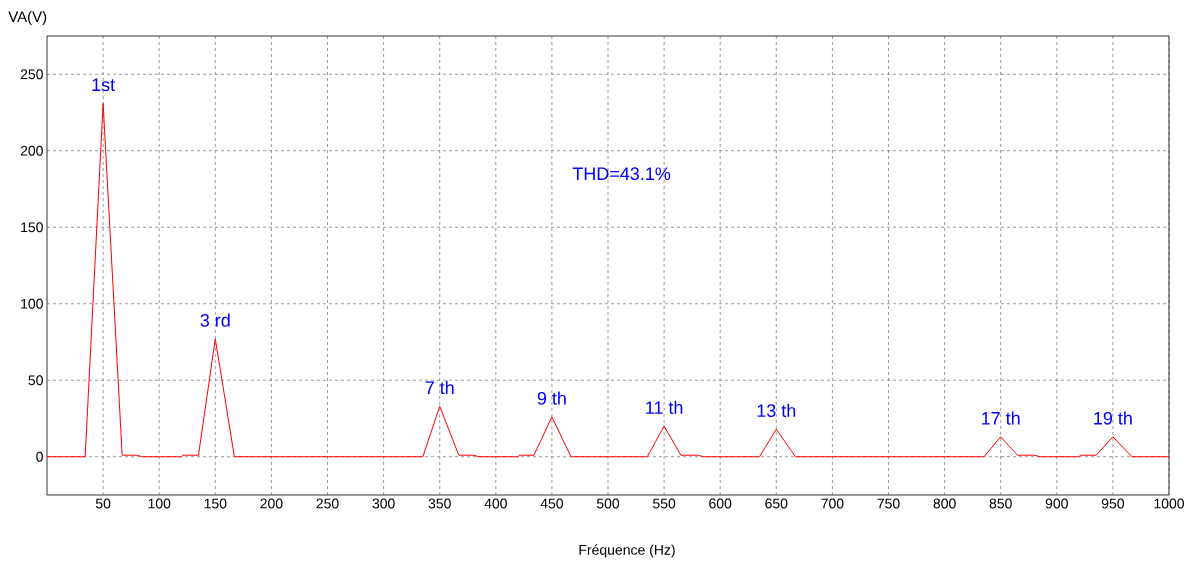 Image resolution: width=1200 pixels, height=565 pixels. Describe the element at coordinates (31, 74) in the screenshot. I see `y-tick-label: 250` at that location.